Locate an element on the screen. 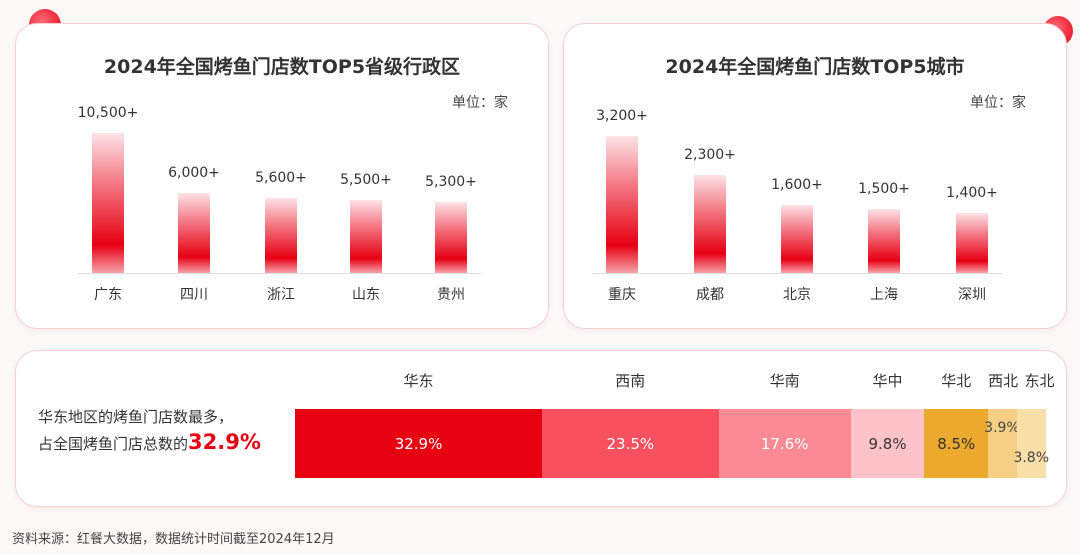 Image resolution: width=1080 pixels, height=555 pixels. chart-title: 2024年全国烤鱼门店数TOP5省级行政区 is located at coordinates (282, 67).